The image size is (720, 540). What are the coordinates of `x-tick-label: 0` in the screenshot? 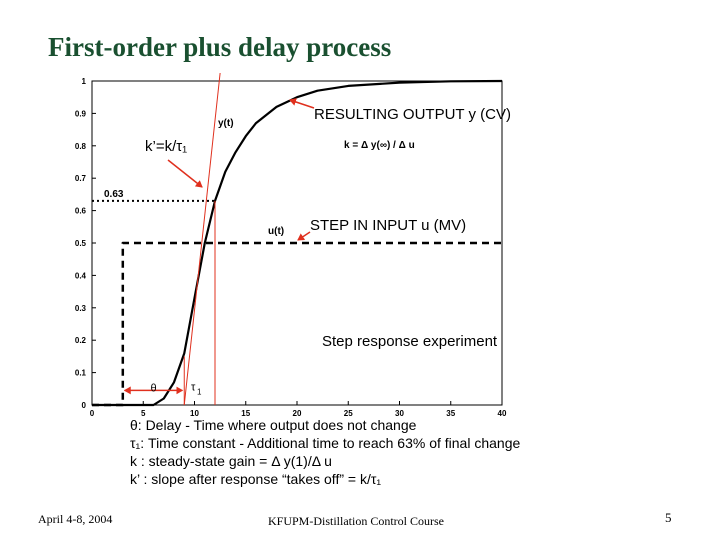 It's located at (92, 413).